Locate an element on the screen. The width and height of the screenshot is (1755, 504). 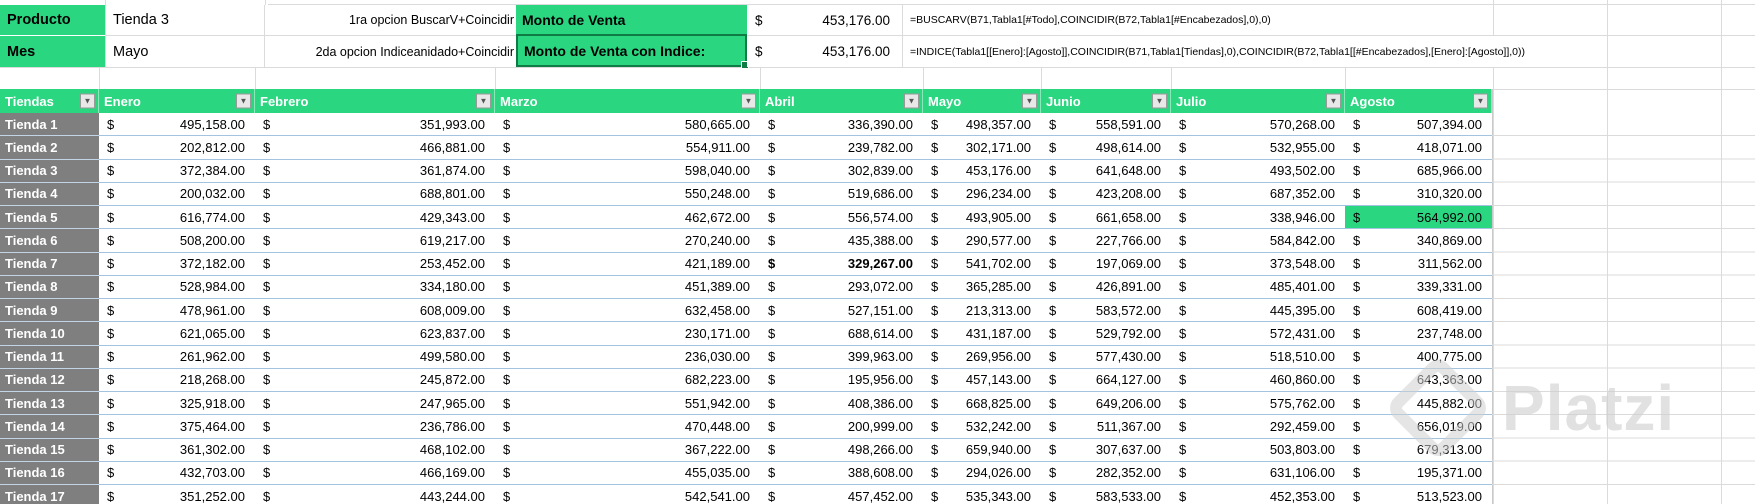
option2-label-cell: 2da opcion Indiceanidado+Coincidir is located at coordinates (390, 51).